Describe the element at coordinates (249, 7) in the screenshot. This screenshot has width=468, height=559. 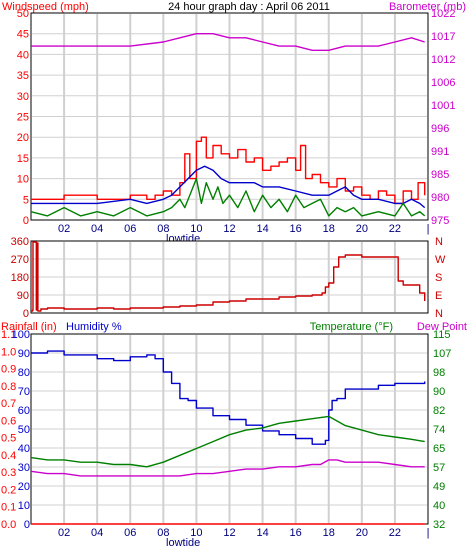
I see `chart-title: 24 hour graph day : April 06 2011` at that location.